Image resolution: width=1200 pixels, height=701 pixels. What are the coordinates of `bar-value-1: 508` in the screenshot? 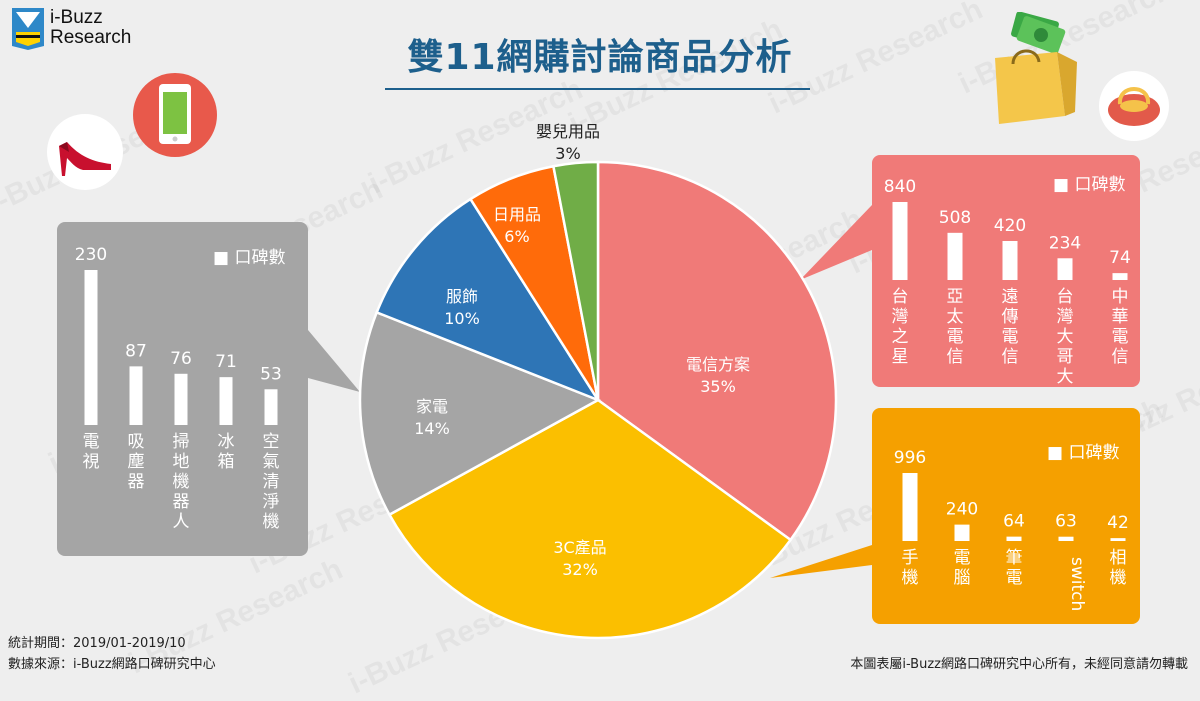 It's located at (955, 218).